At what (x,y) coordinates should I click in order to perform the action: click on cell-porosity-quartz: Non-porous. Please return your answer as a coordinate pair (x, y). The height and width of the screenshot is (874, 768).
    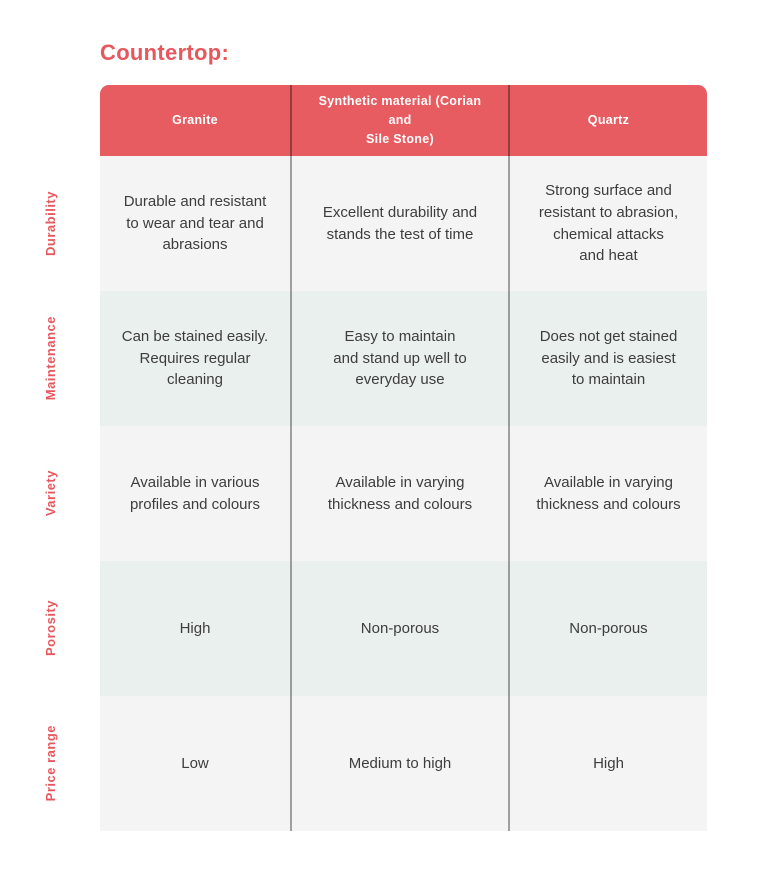
    Looking at the image, I should click on (607, 628).